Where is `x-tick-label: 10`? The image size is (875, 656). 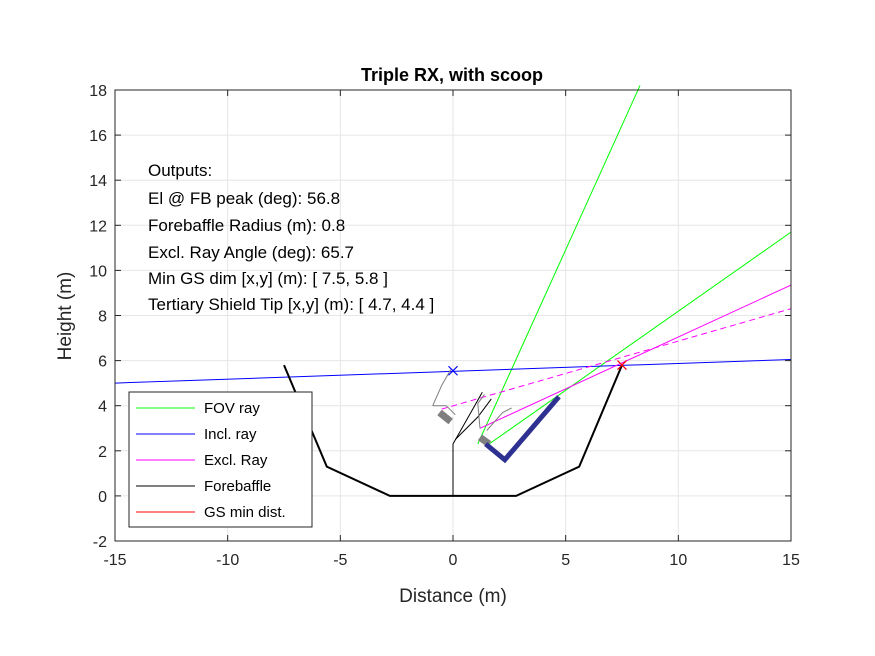
x-tick-label: 10 is located at coordinates (678, 560).